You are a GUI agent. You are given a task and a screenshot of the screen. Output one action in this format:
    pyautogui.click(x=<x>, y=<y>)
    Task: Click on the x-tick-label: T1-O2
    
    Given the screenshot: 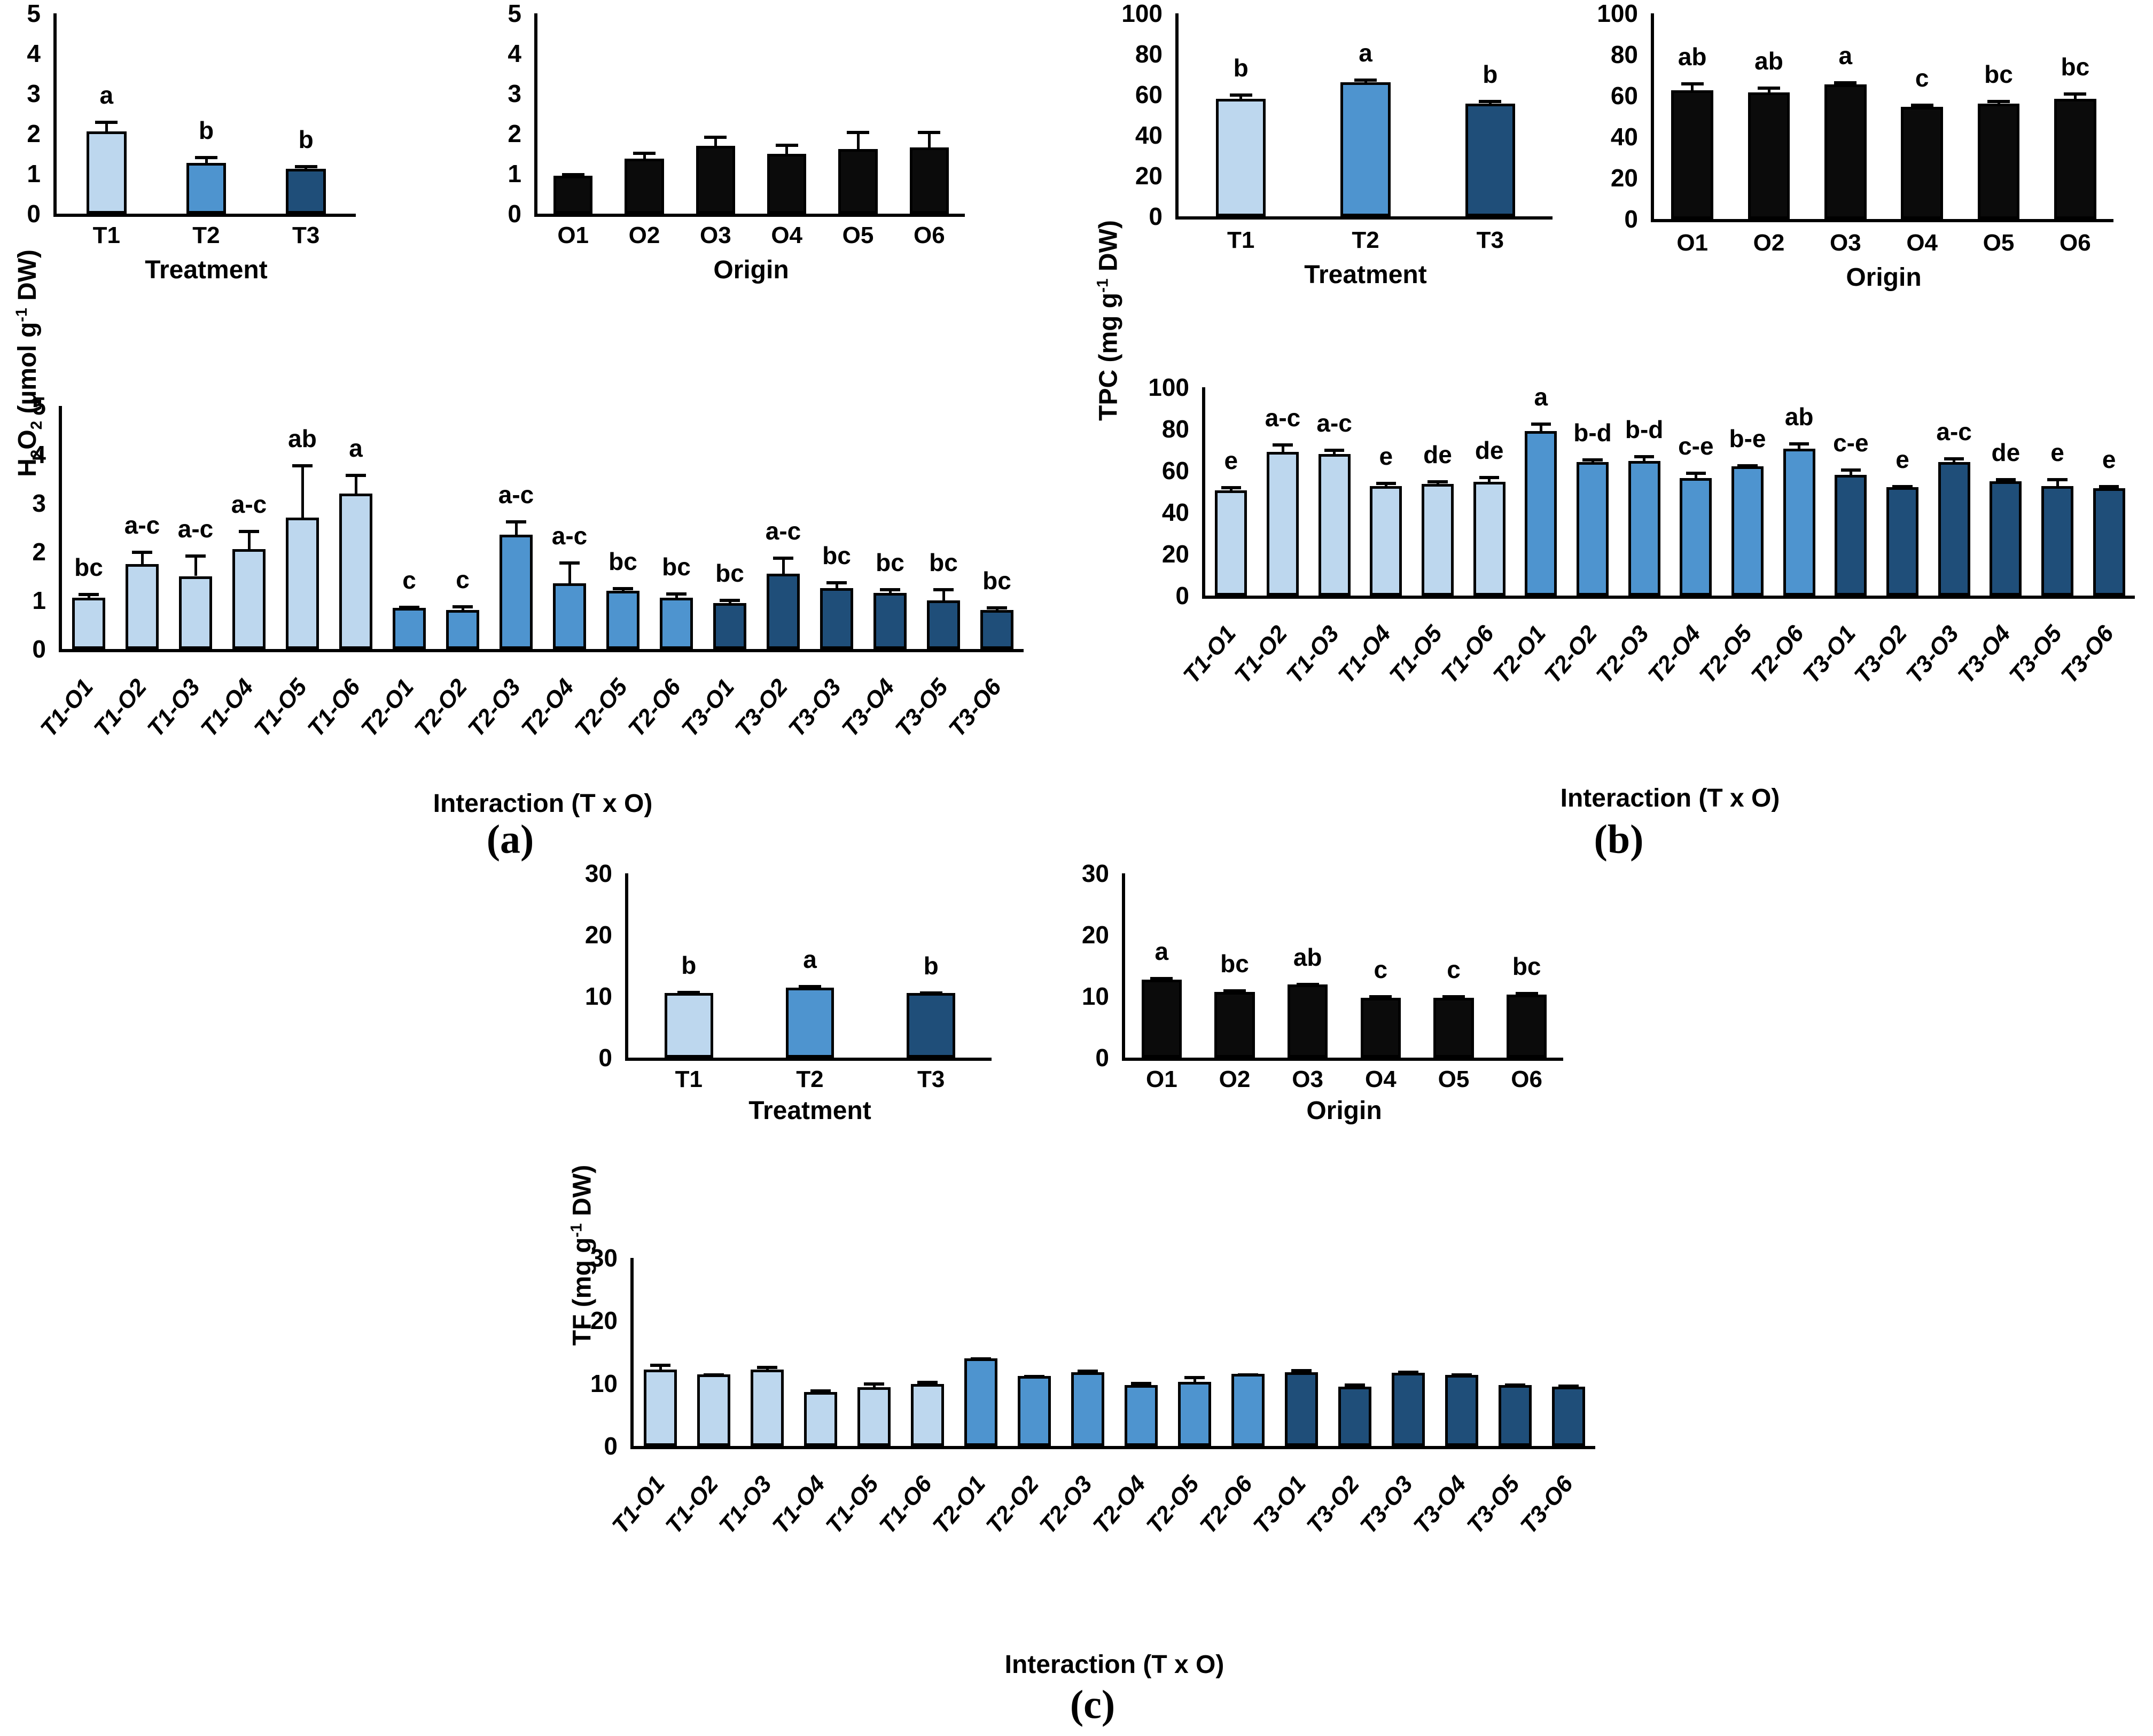 What is the action you would take?
    pyautogui.click(x=1261, y=655)
    